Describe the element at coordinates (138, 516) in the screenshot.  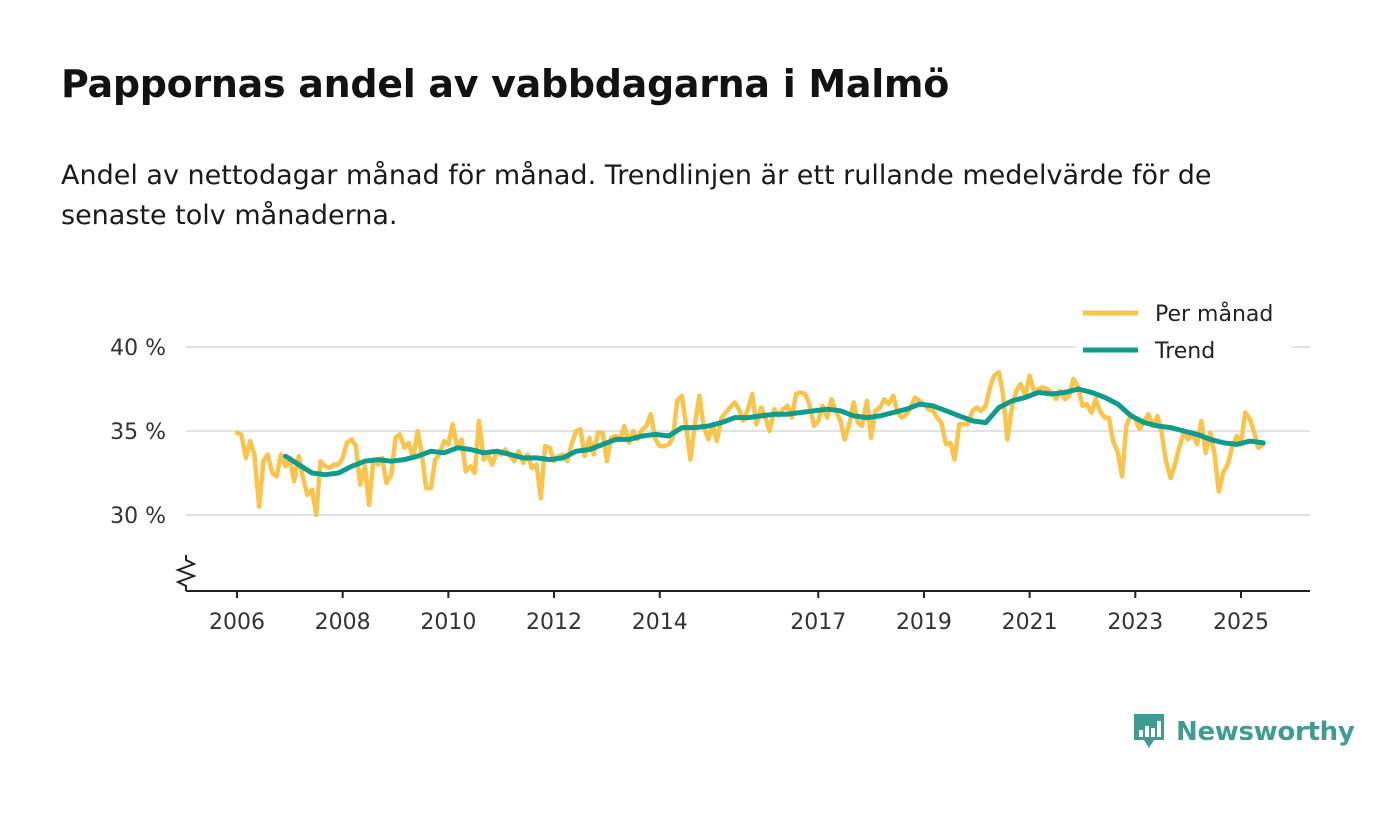
I see `y-tick-label: 30 %` at that location.